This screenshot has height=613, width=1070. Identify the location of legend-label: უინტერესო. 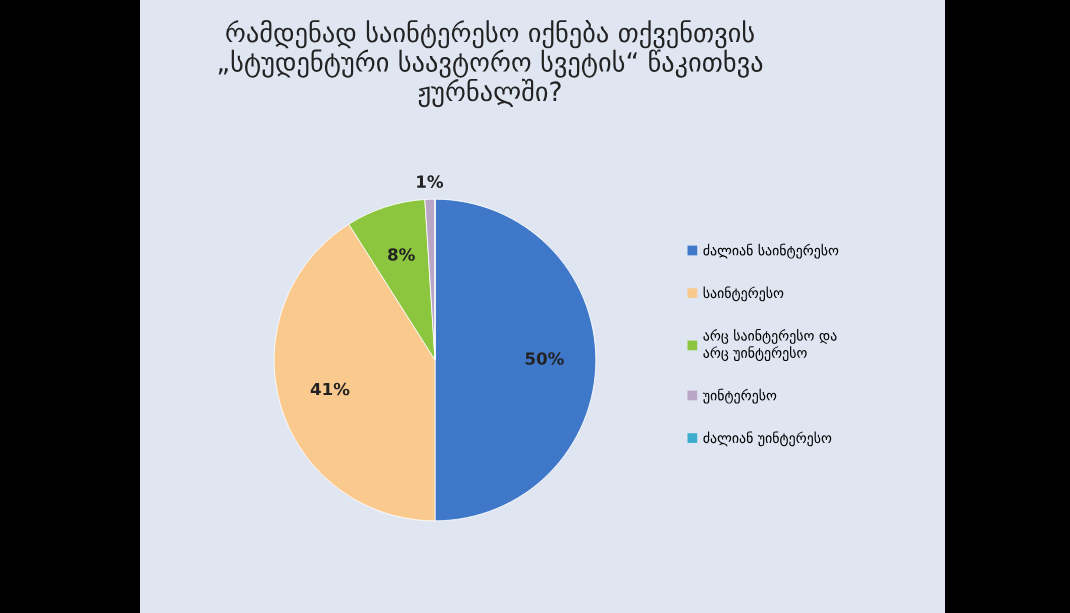
(739, 396).